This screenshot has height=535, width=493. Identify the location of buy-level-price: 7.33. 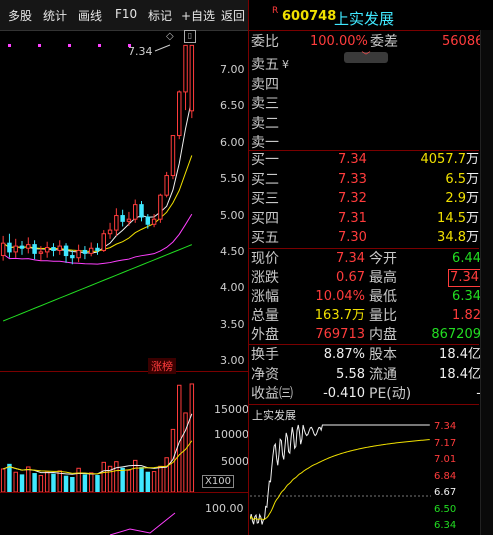
(352, 179).